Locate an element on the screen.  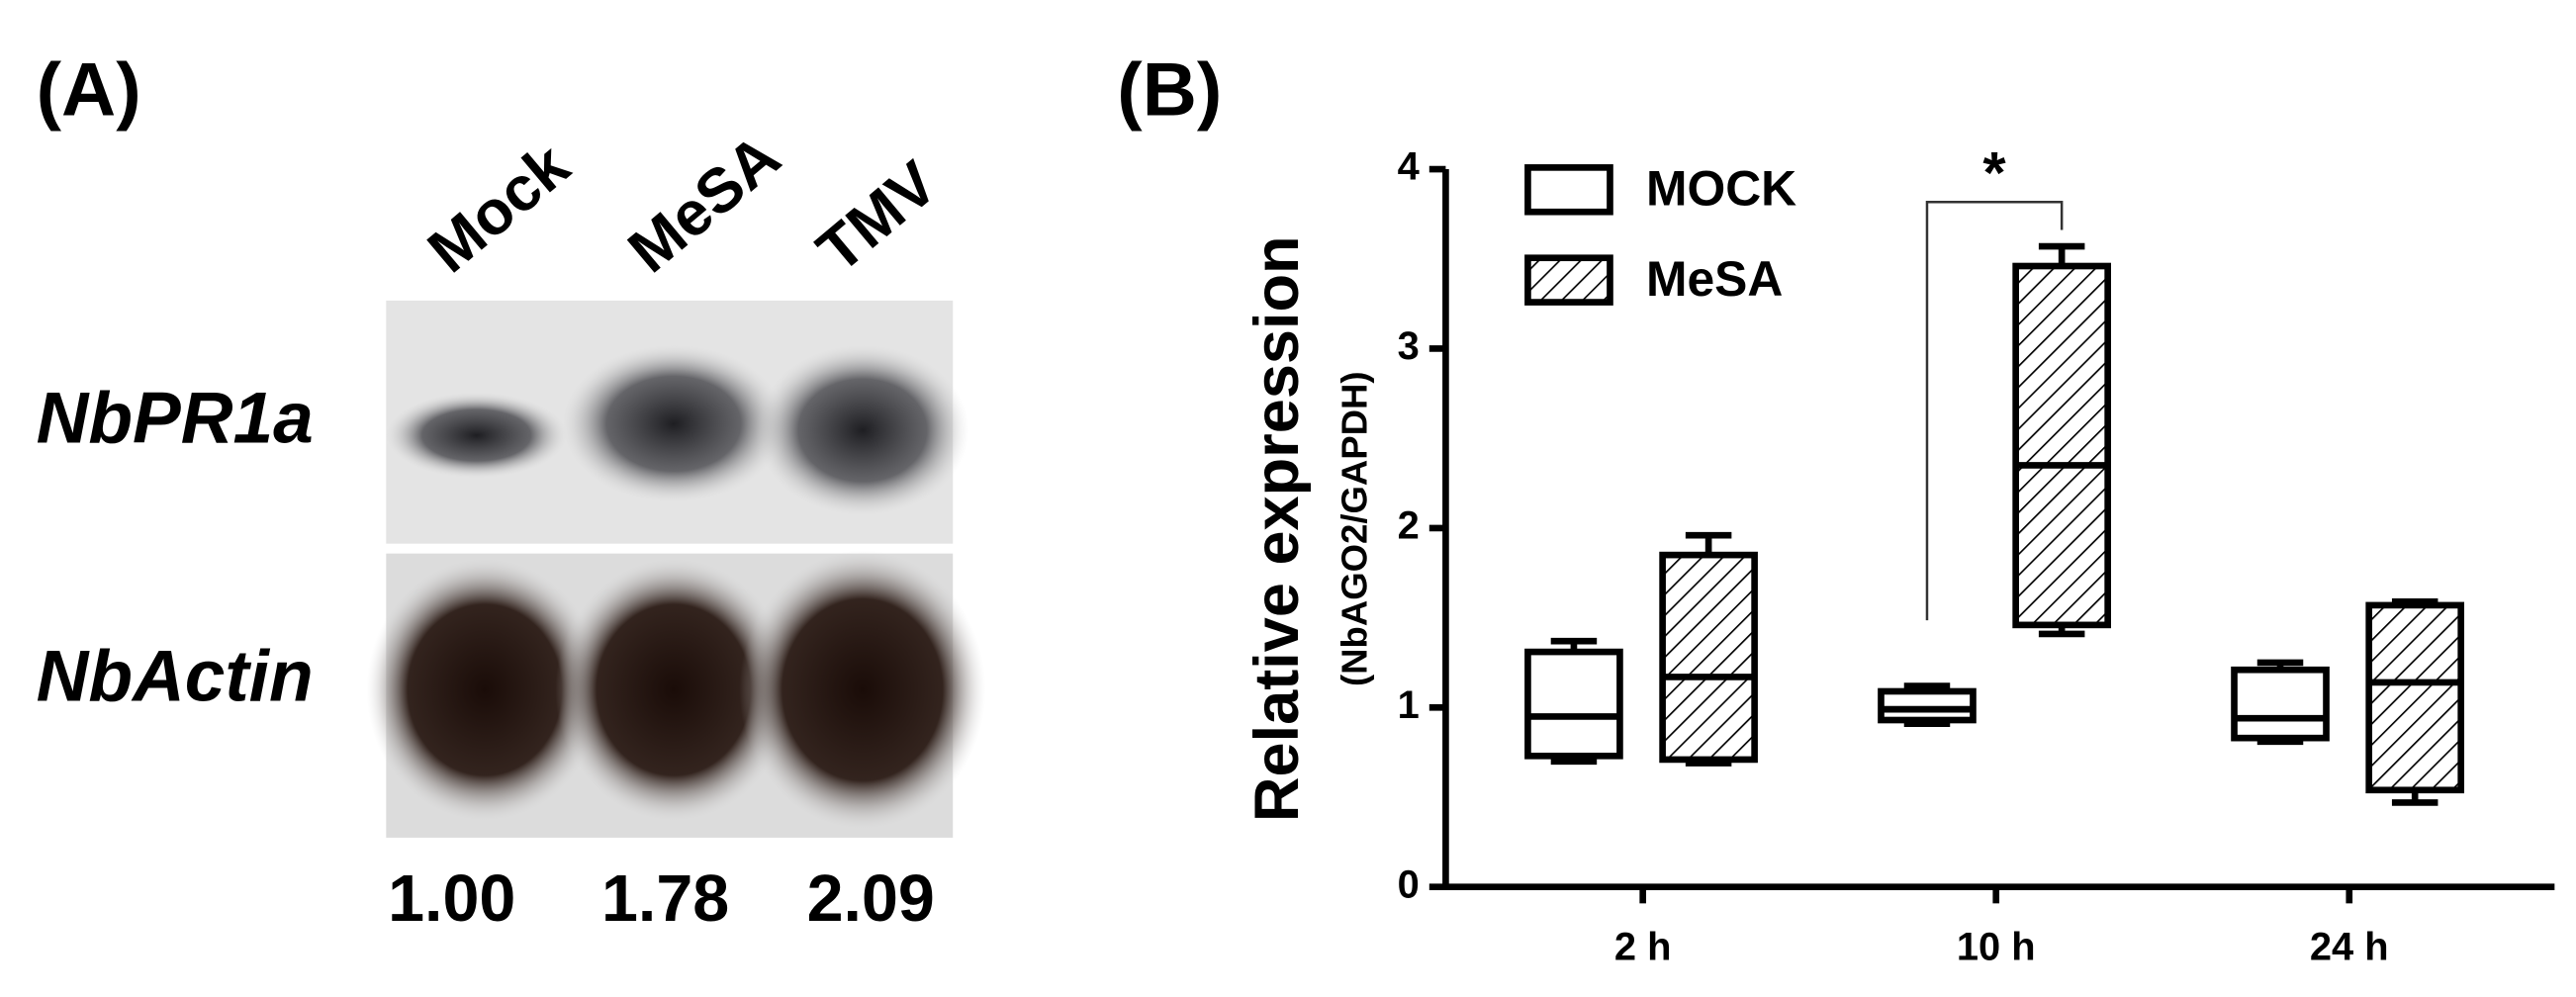
y-axis-label: Relative expression is located at coordinates (1277, 528).